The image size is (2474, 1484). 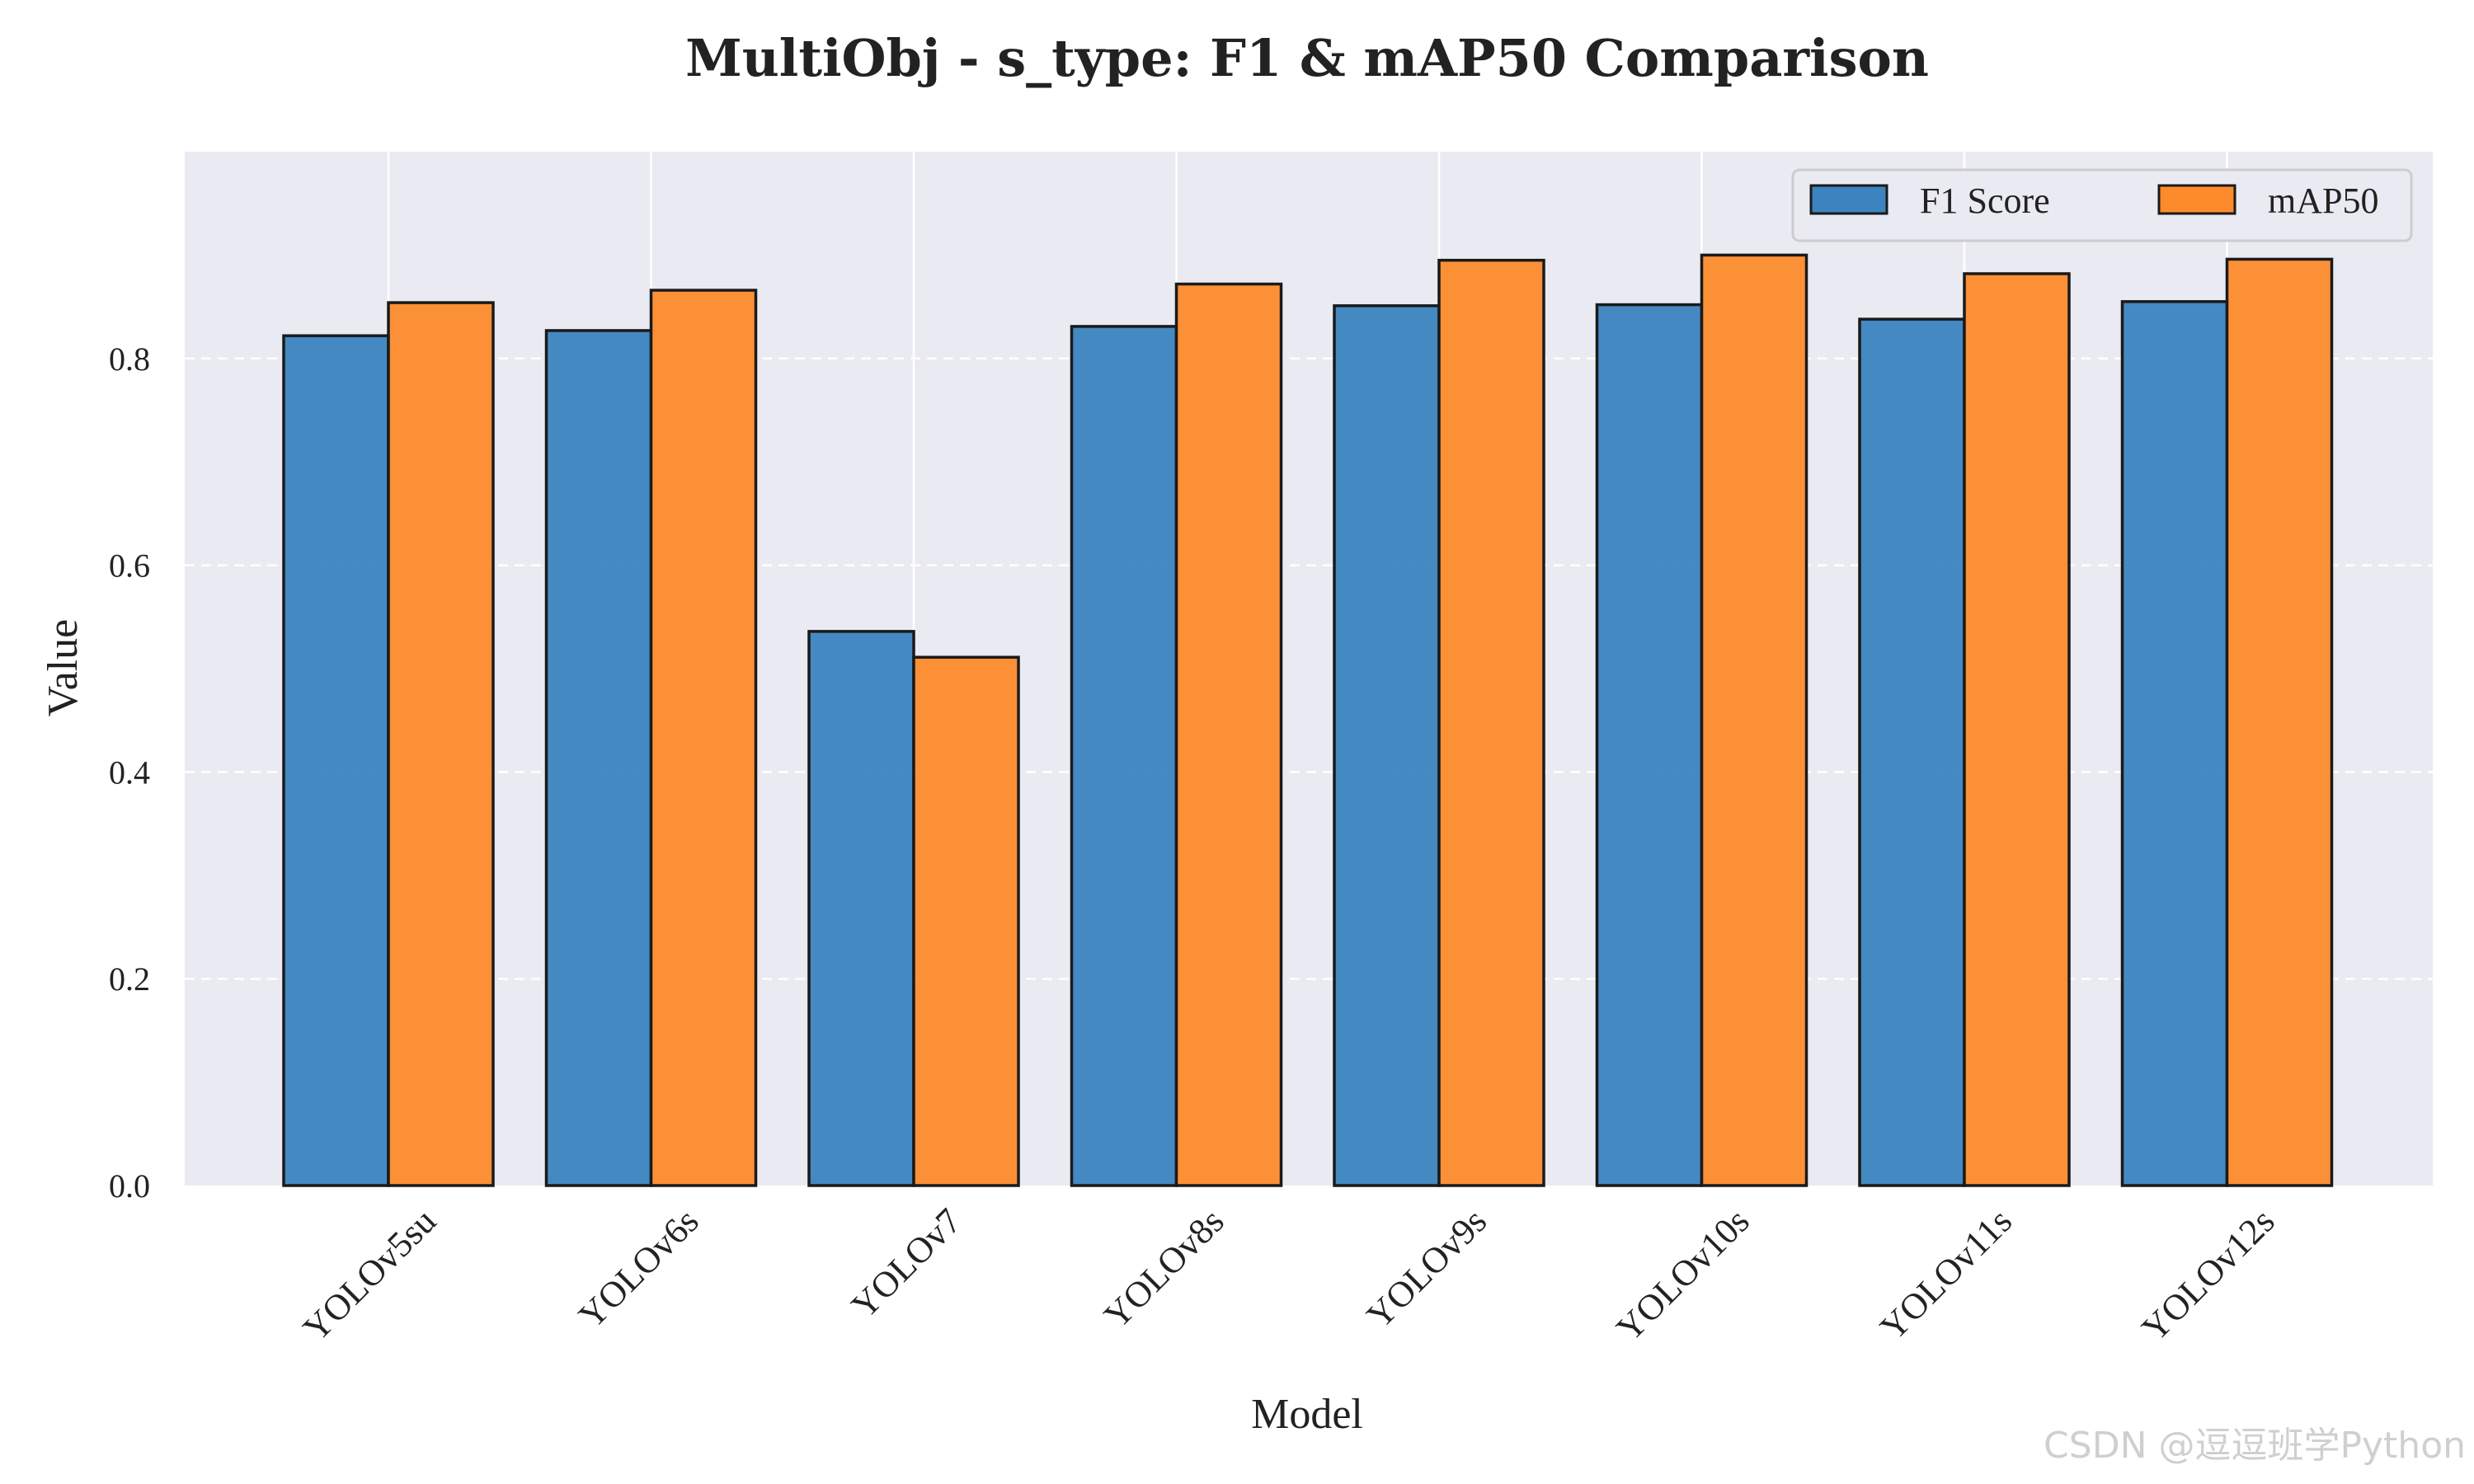 What do you see at coordinates (598, 758) in the screenshot?
I see `bar-f1-score-yolov6s` at bounding box center [598, 758].